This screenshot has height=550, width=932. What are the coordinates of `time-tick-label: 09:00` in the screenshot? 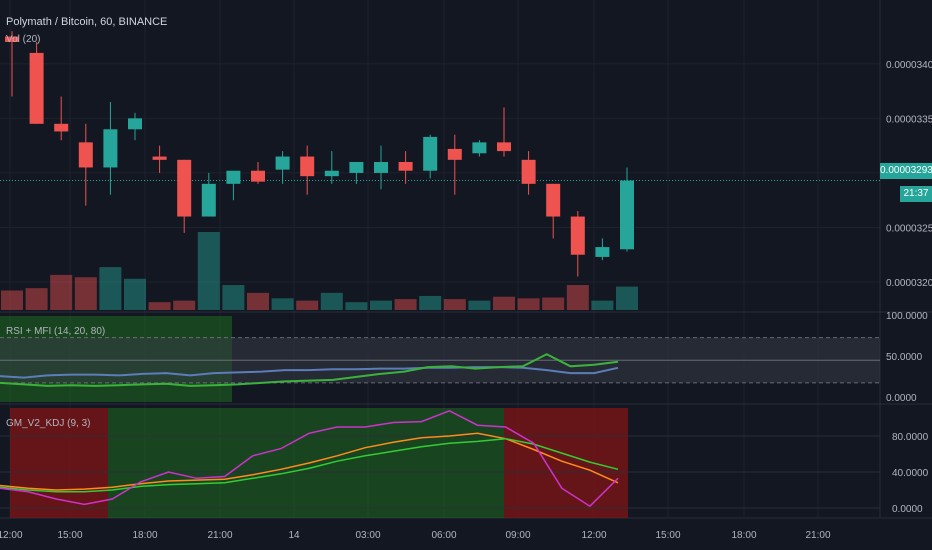 It's located at (517, 535).